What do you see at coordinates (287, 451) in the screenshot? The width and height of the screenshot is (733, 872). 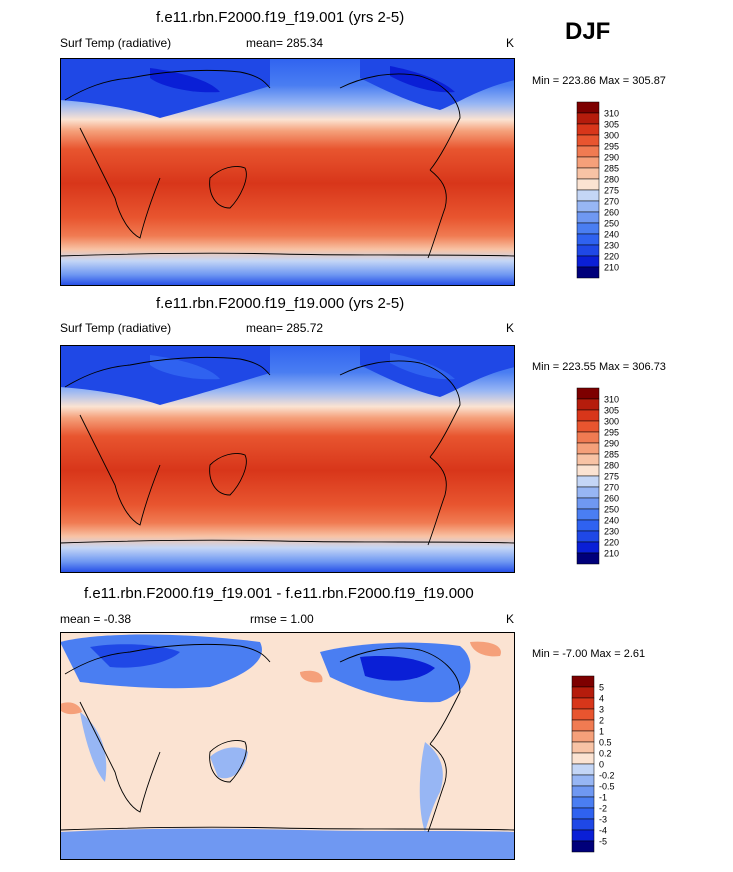 I see `panel-2-coastlines` at bounding box center [287, 451].